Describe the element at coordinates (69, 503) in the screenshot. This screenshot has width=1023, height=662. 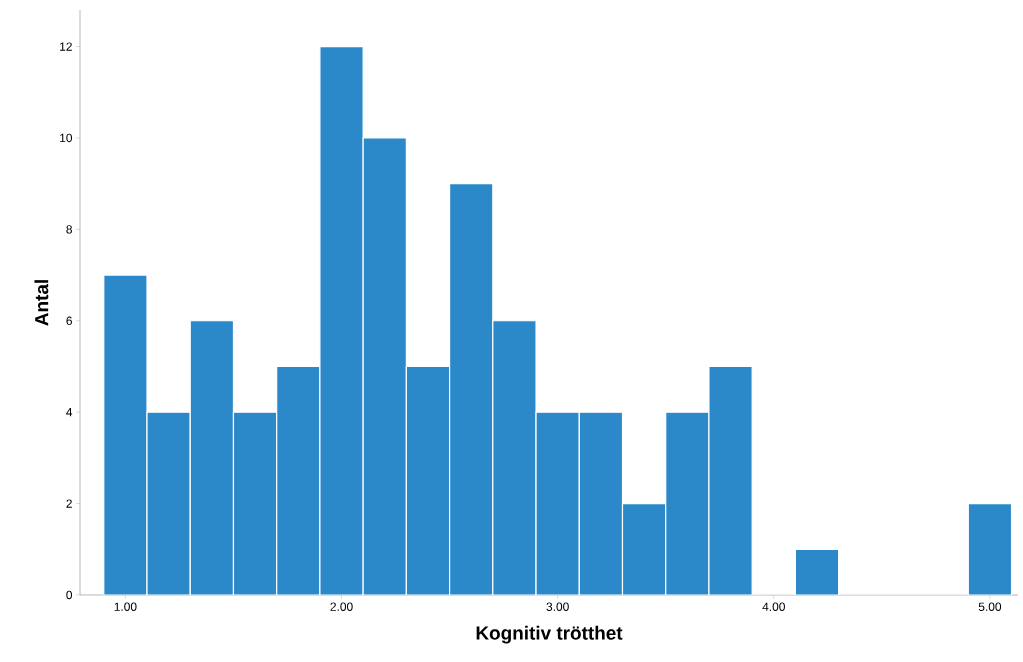
I see `y-tick-label: 2` at that location.